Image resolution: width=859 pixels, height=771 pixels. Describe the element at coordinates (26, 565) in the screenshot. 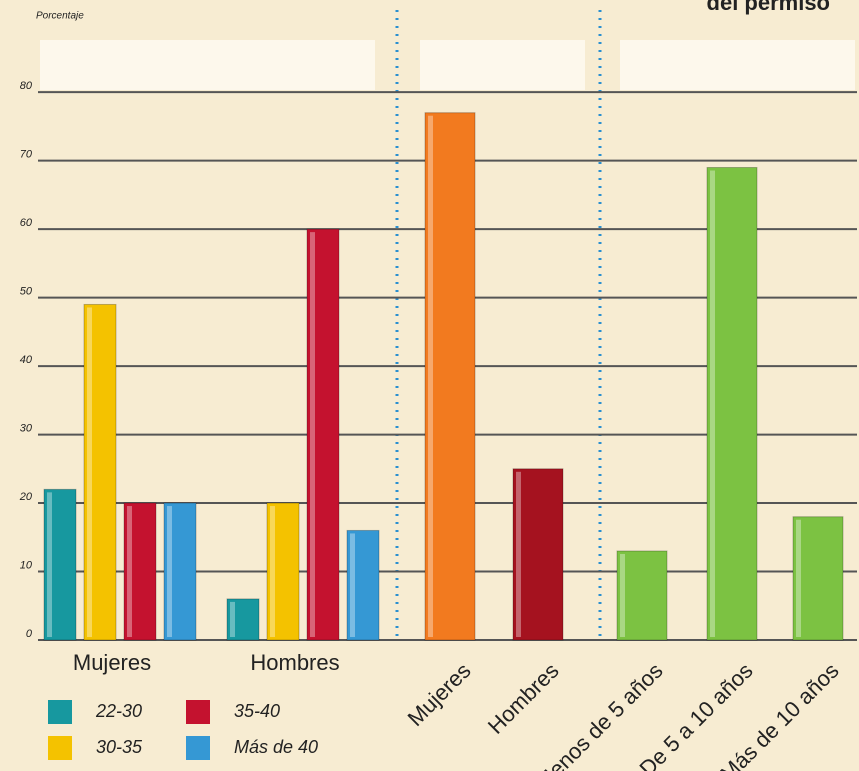

I see `y-tick-label: 10` at that location.